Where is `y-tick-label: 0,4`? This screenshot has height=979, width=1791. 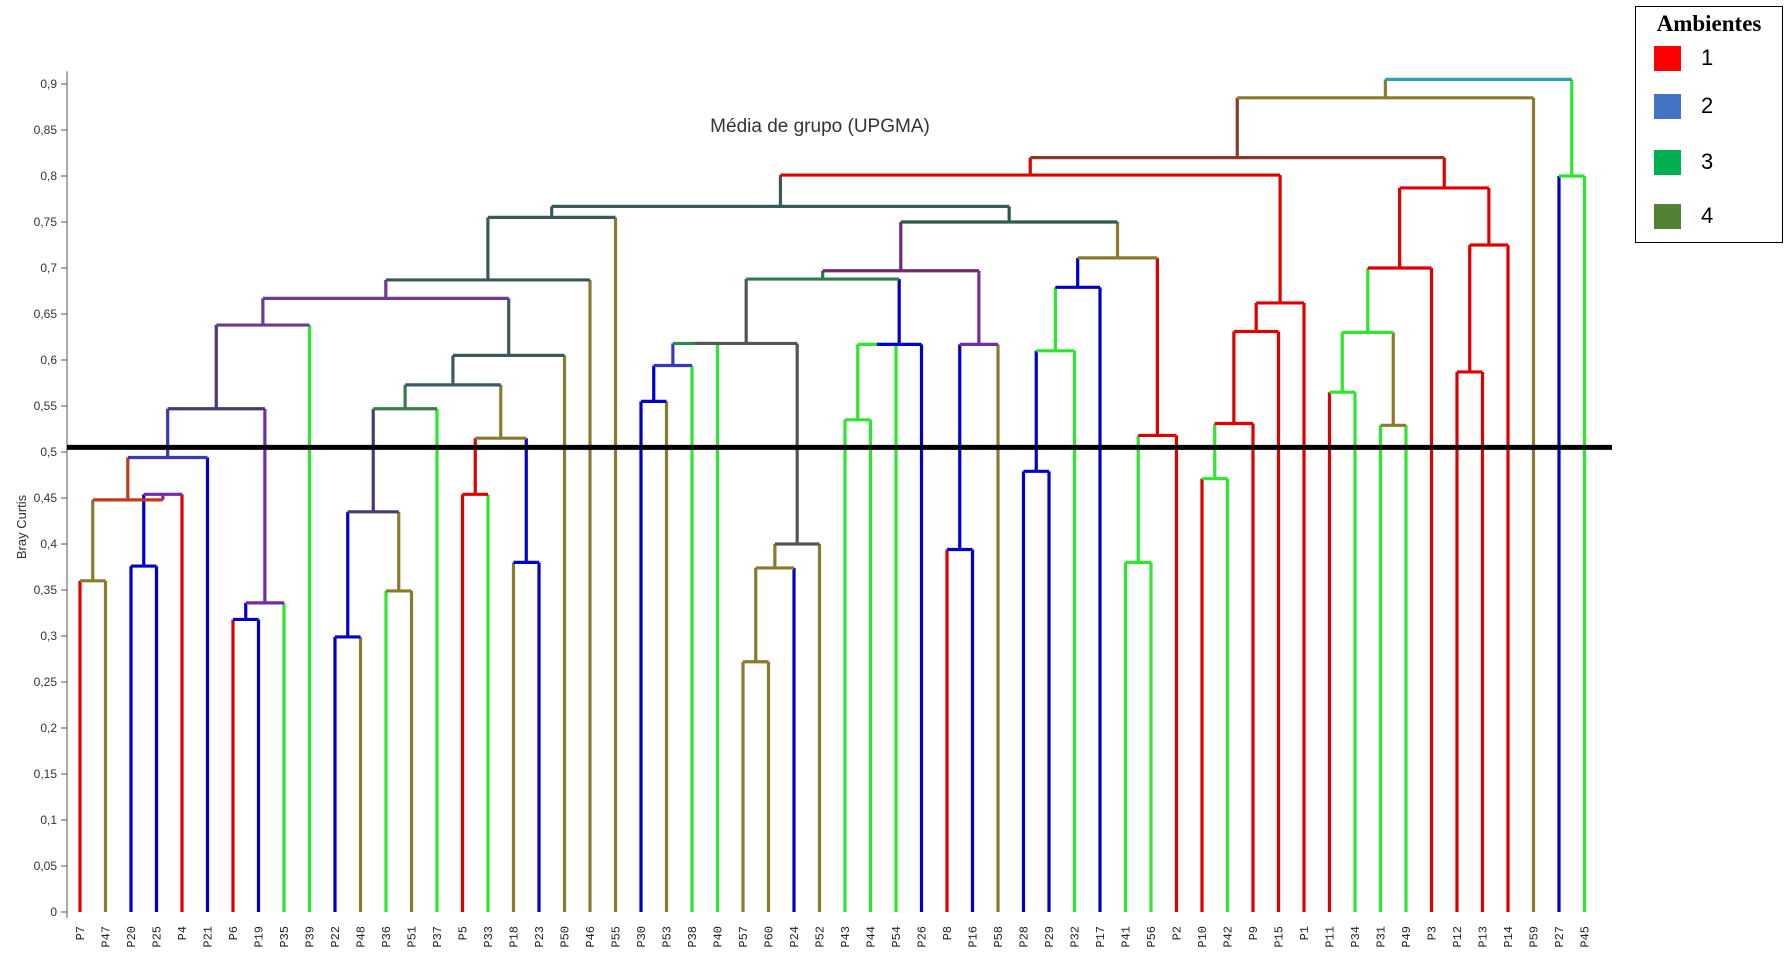
y-tick-label: 0,4 is located at coordinates (48, 544).